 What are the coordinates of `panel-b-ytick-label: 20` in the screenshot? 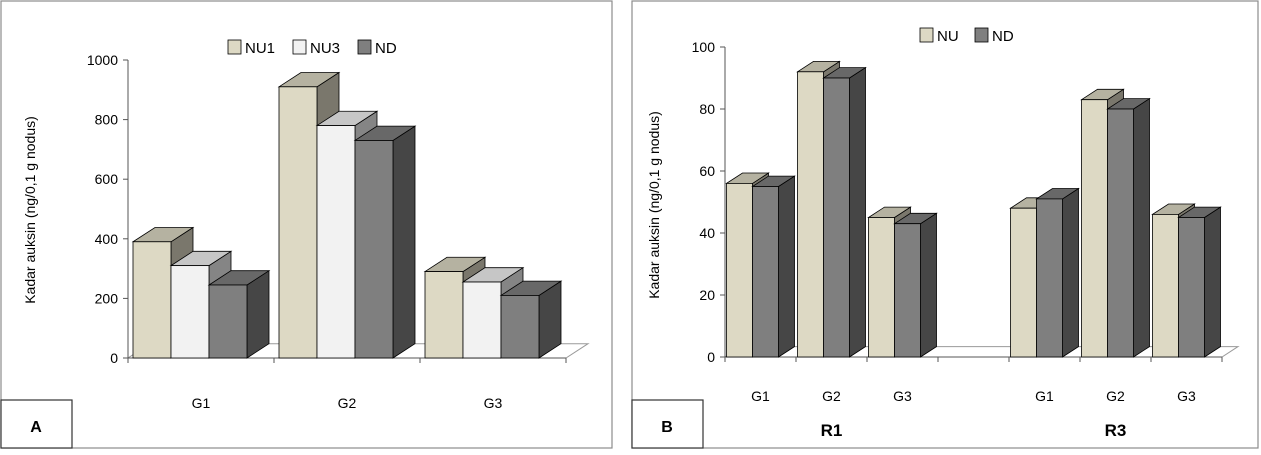 It's located at (707, 295).